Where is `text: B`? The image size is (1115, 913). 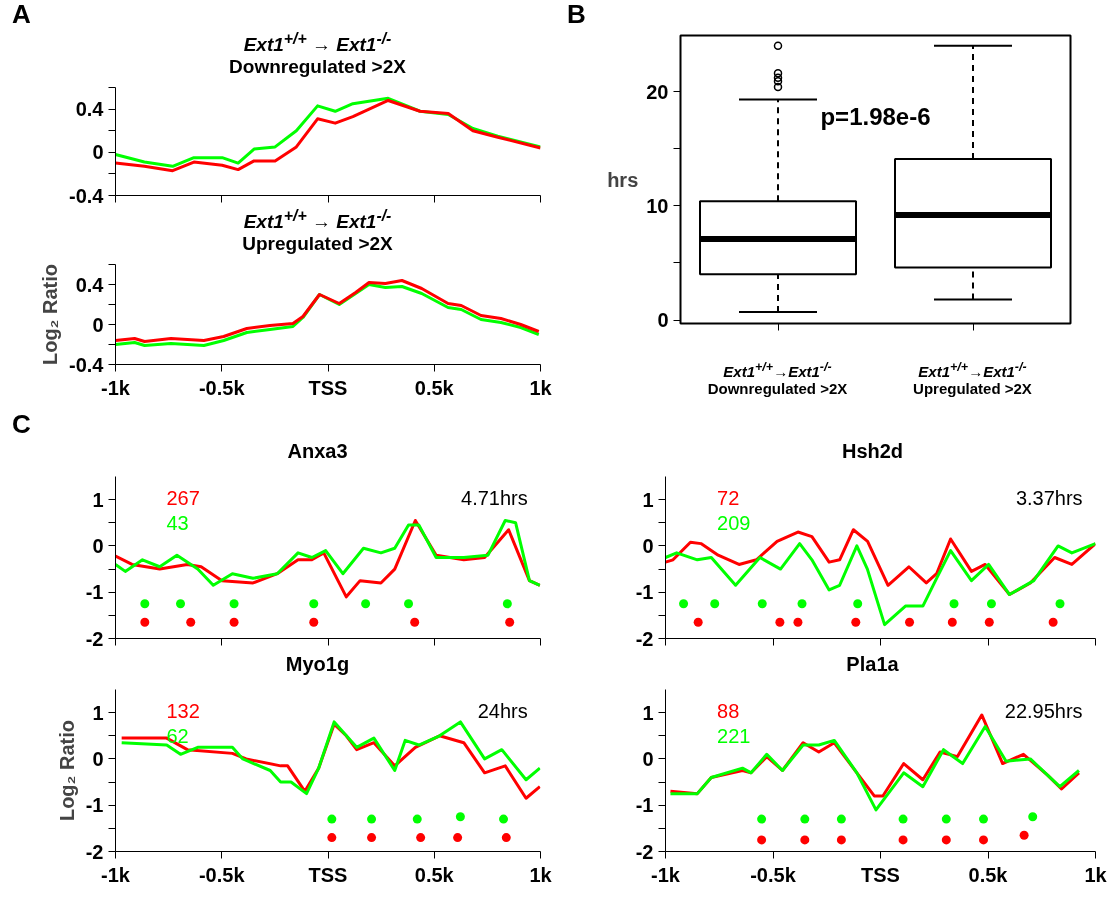
text: B is located at coordinates (576, 15).